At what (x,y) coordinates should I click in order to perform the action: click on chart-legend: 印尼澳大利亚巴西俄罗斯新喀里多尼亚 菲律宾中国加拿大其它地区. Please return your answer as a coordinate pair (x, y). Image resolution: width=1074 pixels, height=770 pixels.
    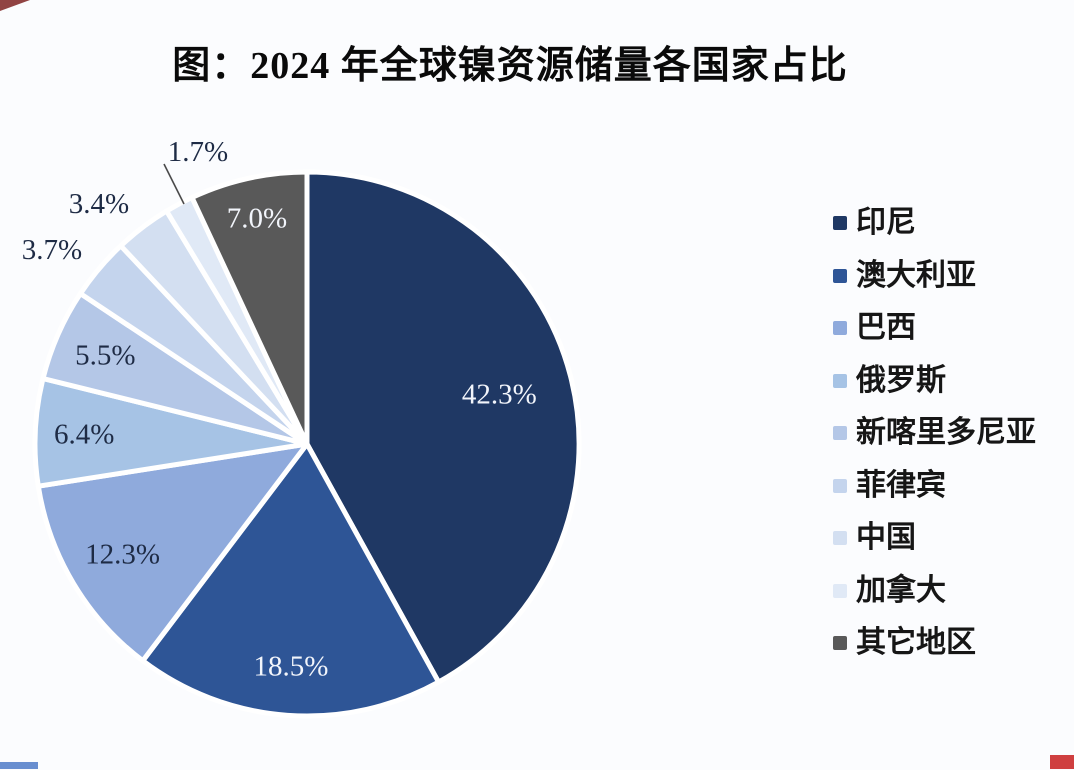
    Looking at the image, I should click on (934, 433).